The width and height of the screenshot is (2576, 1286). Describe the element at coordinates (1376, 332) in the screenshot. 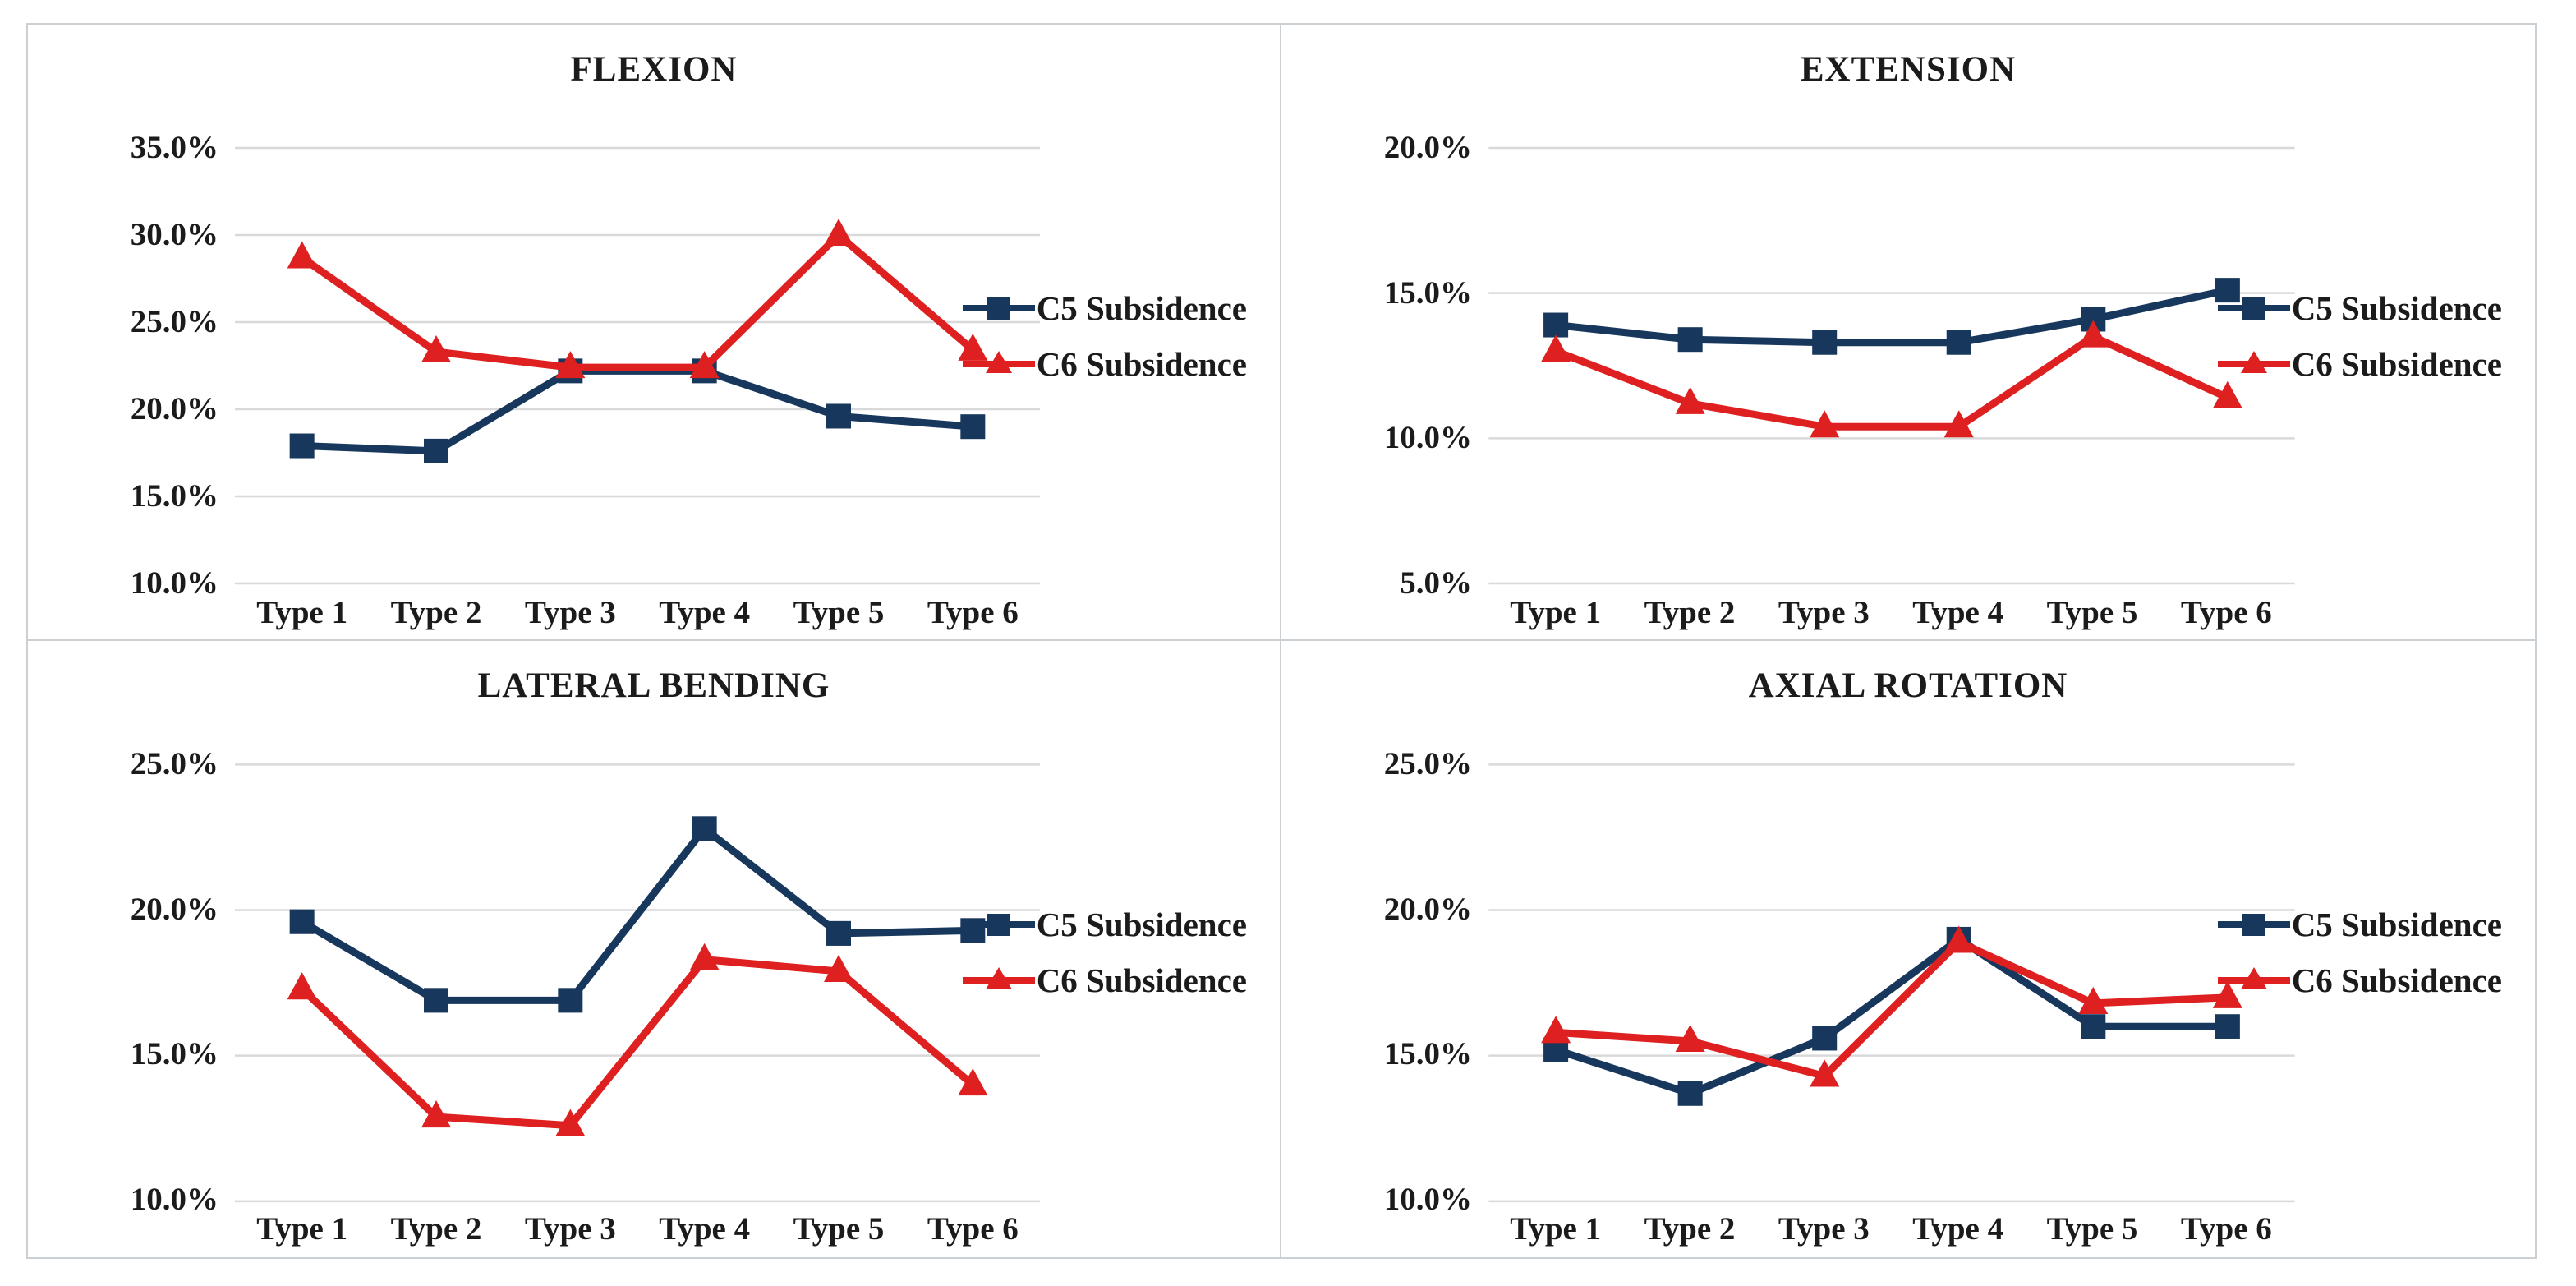

I see `y-axis-tick-labels: 20.0% 15.0% 10.0% 5.0%` at that location.